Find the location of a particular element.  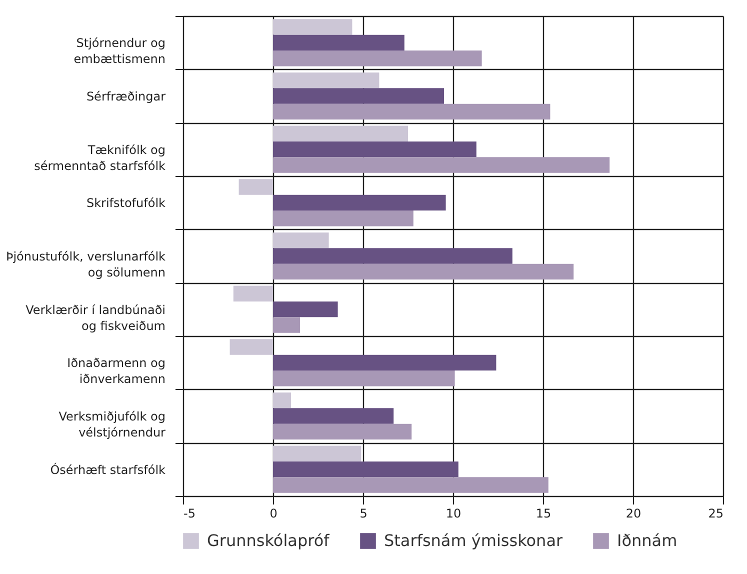

legend-label: Starfsnám ýmisskonar is located at coordinates (473, 540).